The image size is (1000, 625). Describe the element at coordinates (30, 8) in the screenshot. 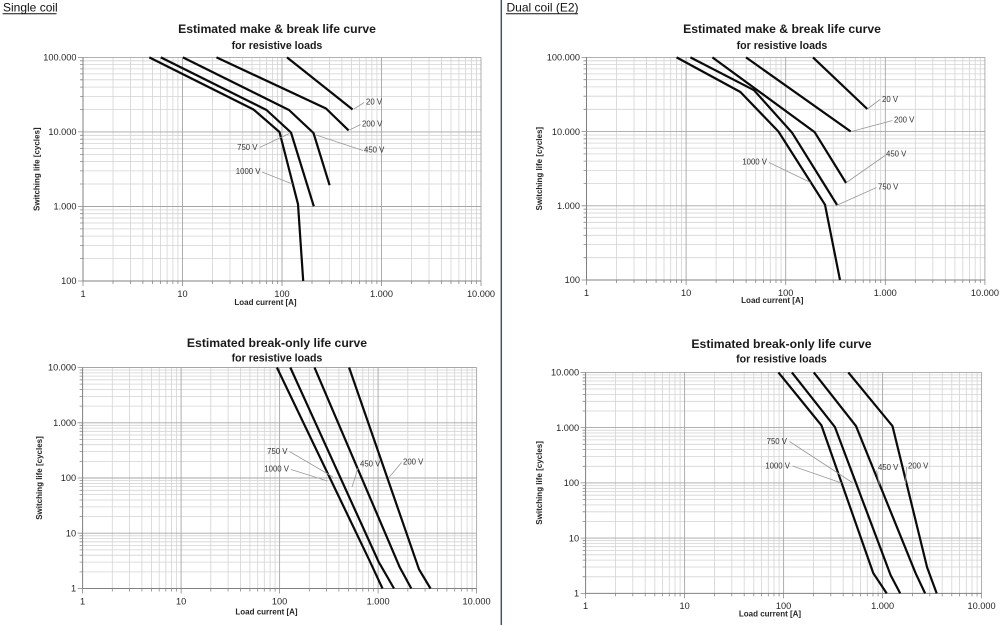

I see `svg-text: Single coil` at that location.